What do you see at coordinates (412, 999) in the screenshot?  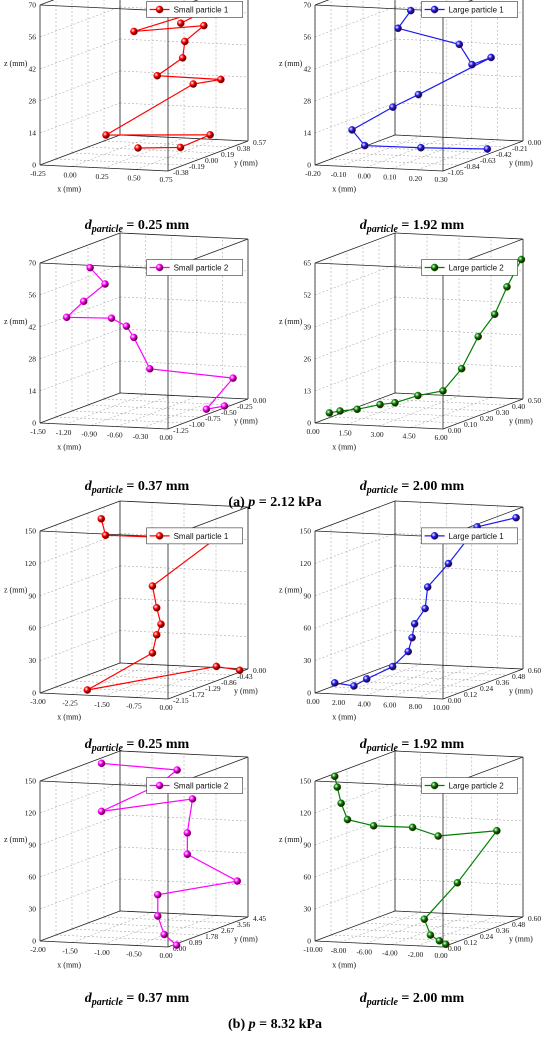 I see `panel-caption: dparticle = 2.00 mm` at bounding box center [412, 999].